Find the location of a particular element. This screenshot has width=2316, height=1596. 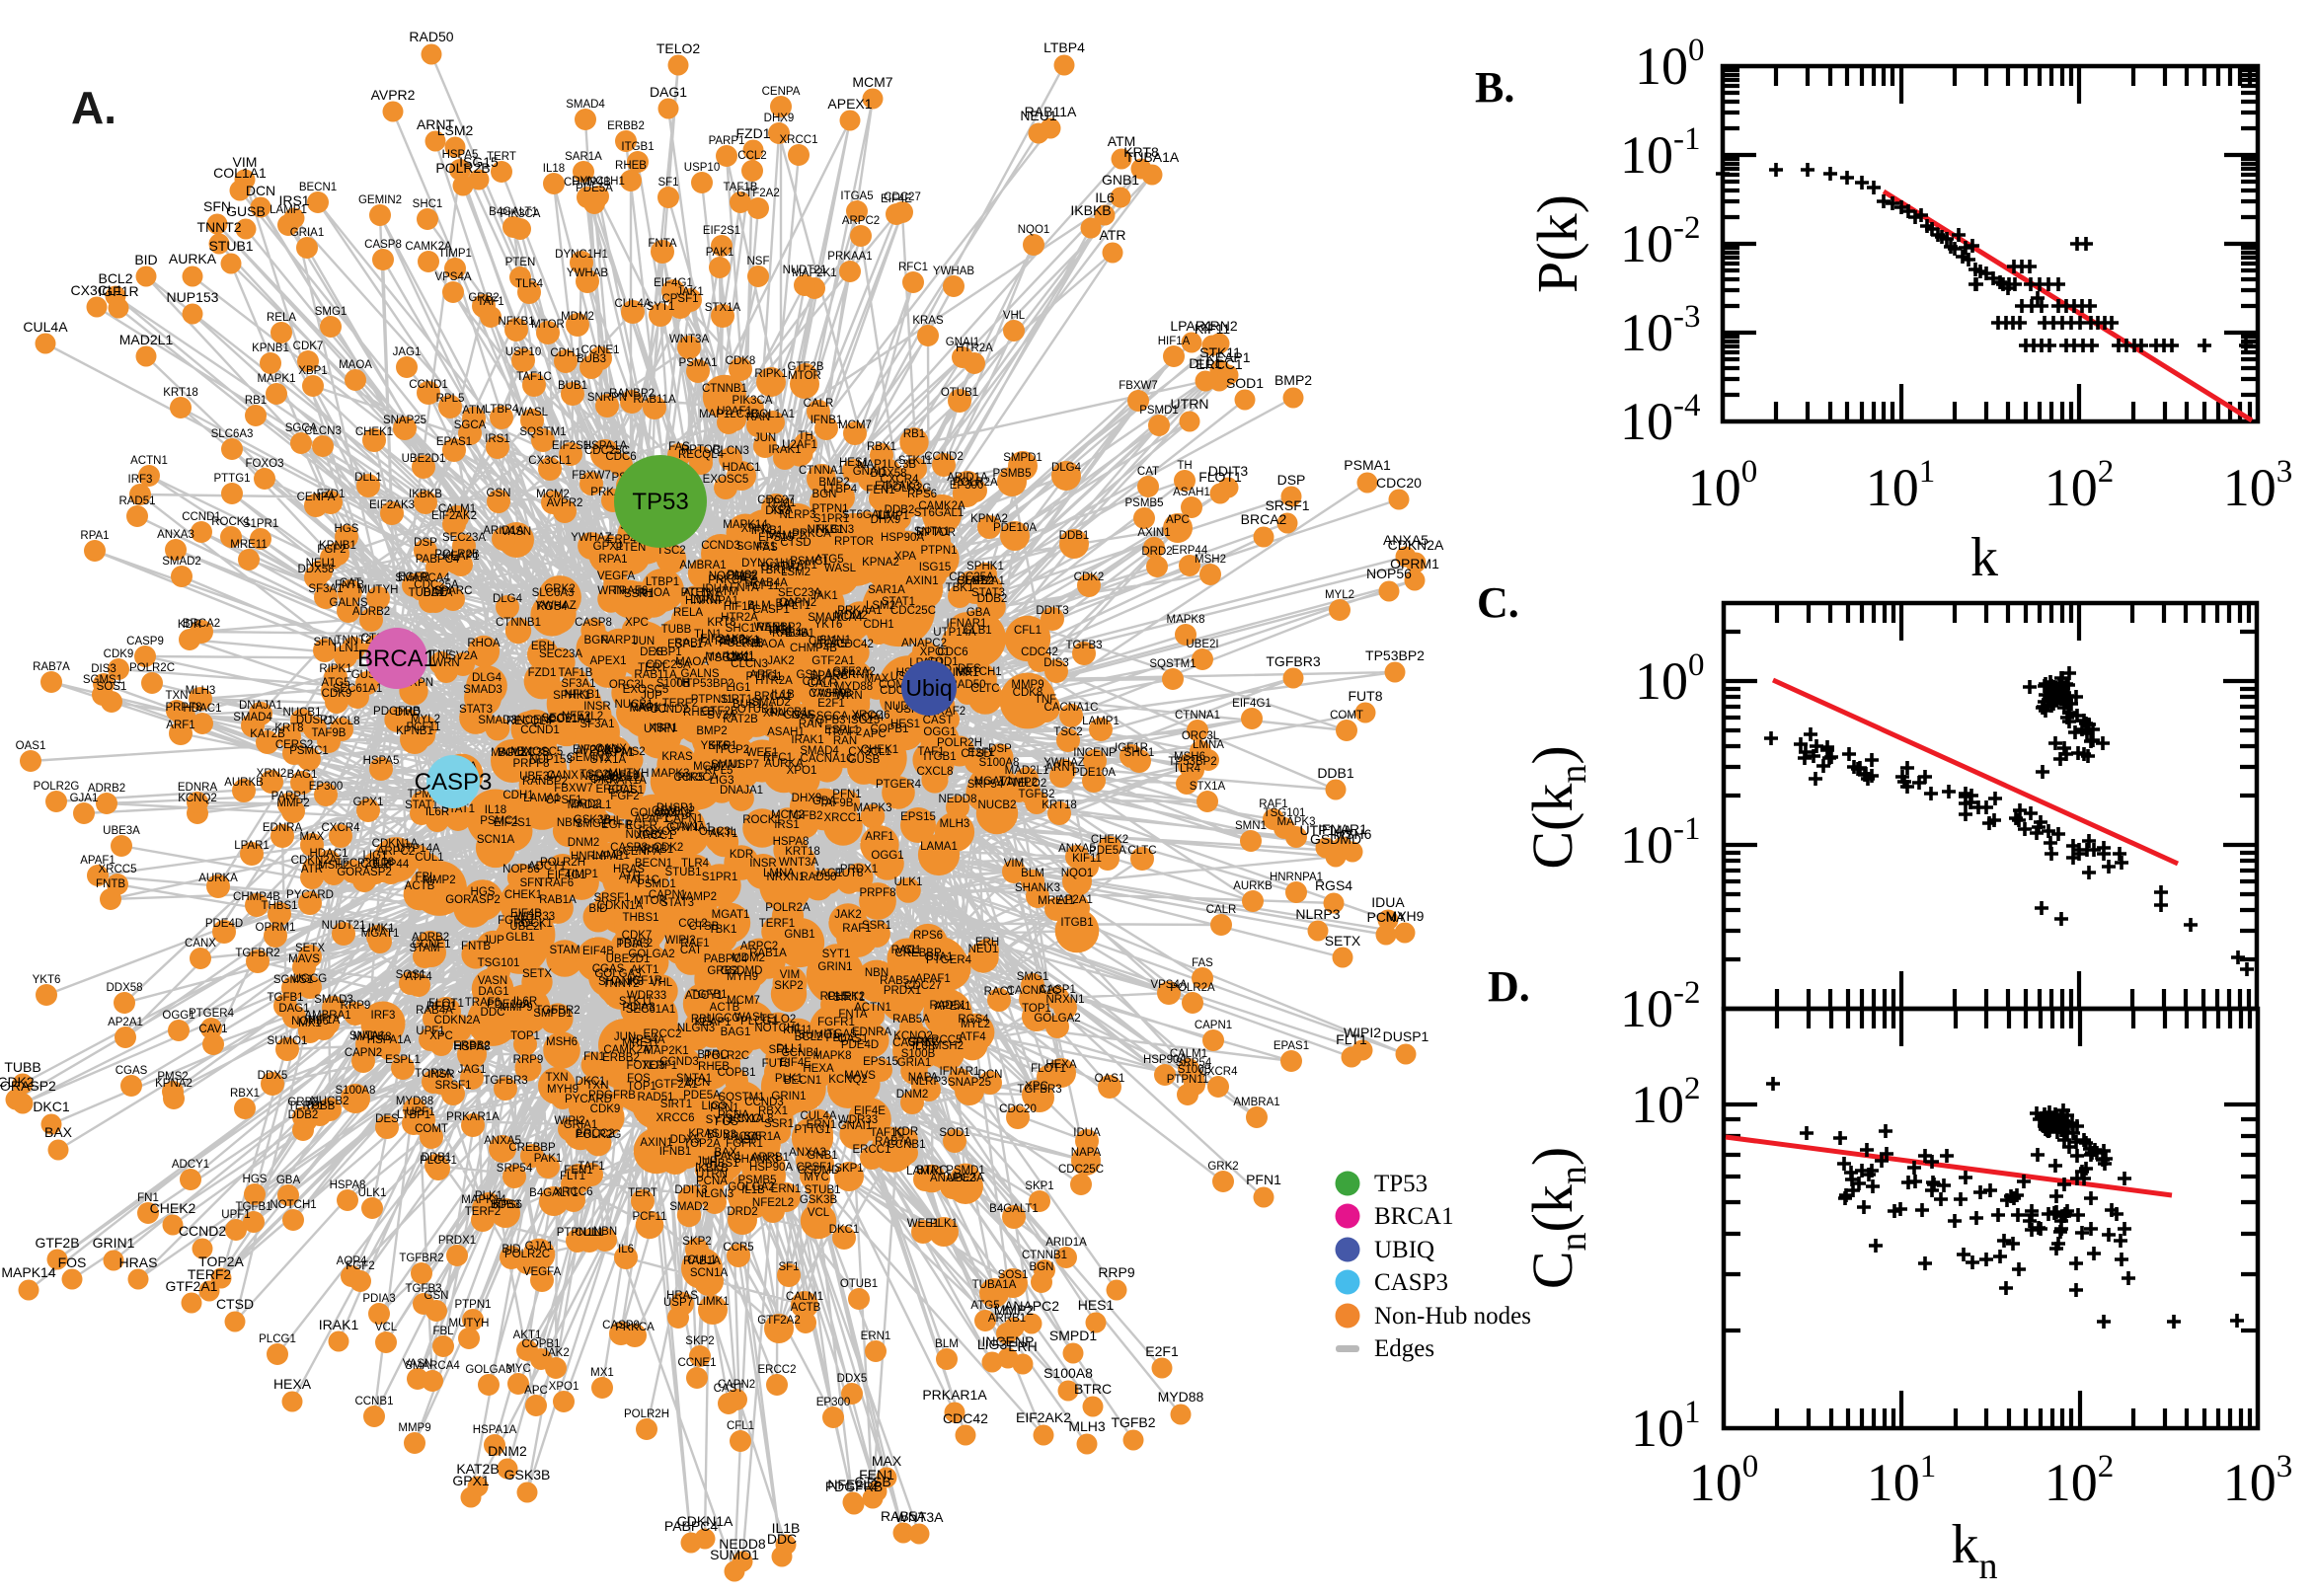

svg-text: NEU1 is located at coordinates (1038, 115).